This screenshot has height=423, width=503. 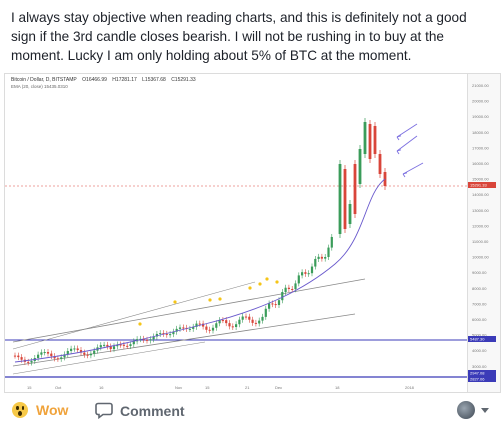 I want to click on reaction-bar: Wow Comment, so click(x=251, y=408).